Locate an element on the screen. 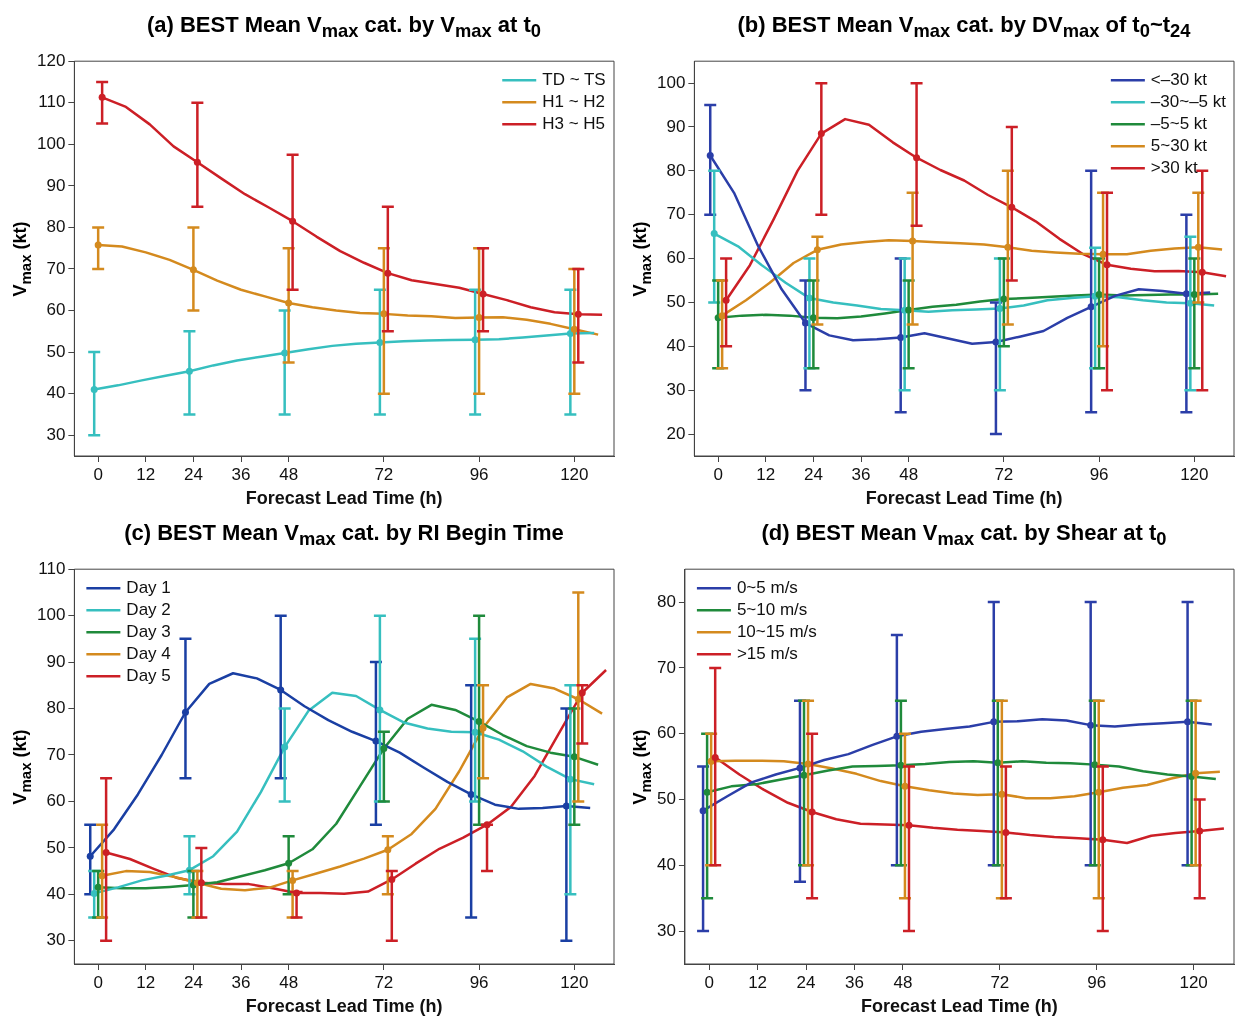 Image resolution: width=1249 pixels, height=1035 pixels. legend-label: Day 3 is located at coordinates (148, 631).